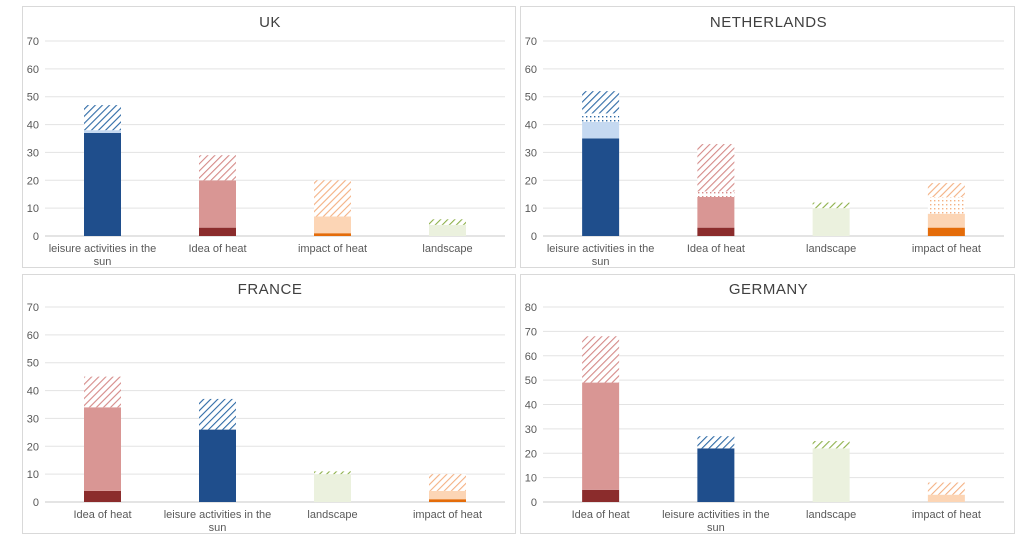 The image size is (1024, 538). Describe the element at coordinates (946, 205) in the screenshot. I see `bar-segment-impact-of-heat-dots` at that location.